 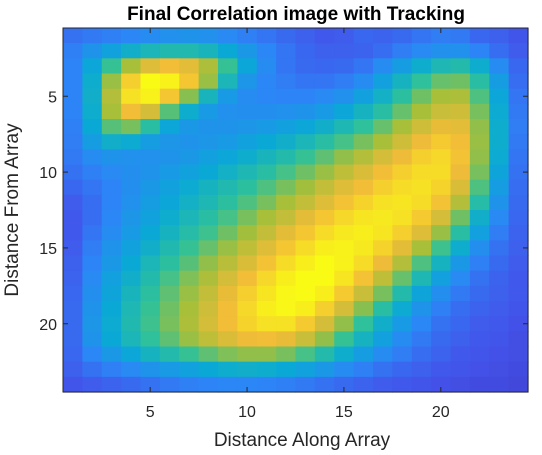 What do you see at coordinates (52, 97) in the screenshot?
I see `y-tick-label: 5` at bounding box center [52, 97].